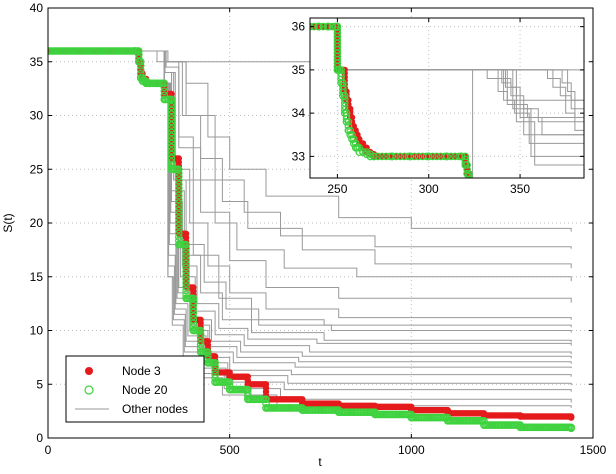 The height and width of the screenshot is (474, 616). I want to click on legend-entry-node3: Node 3, so click(123, 371).